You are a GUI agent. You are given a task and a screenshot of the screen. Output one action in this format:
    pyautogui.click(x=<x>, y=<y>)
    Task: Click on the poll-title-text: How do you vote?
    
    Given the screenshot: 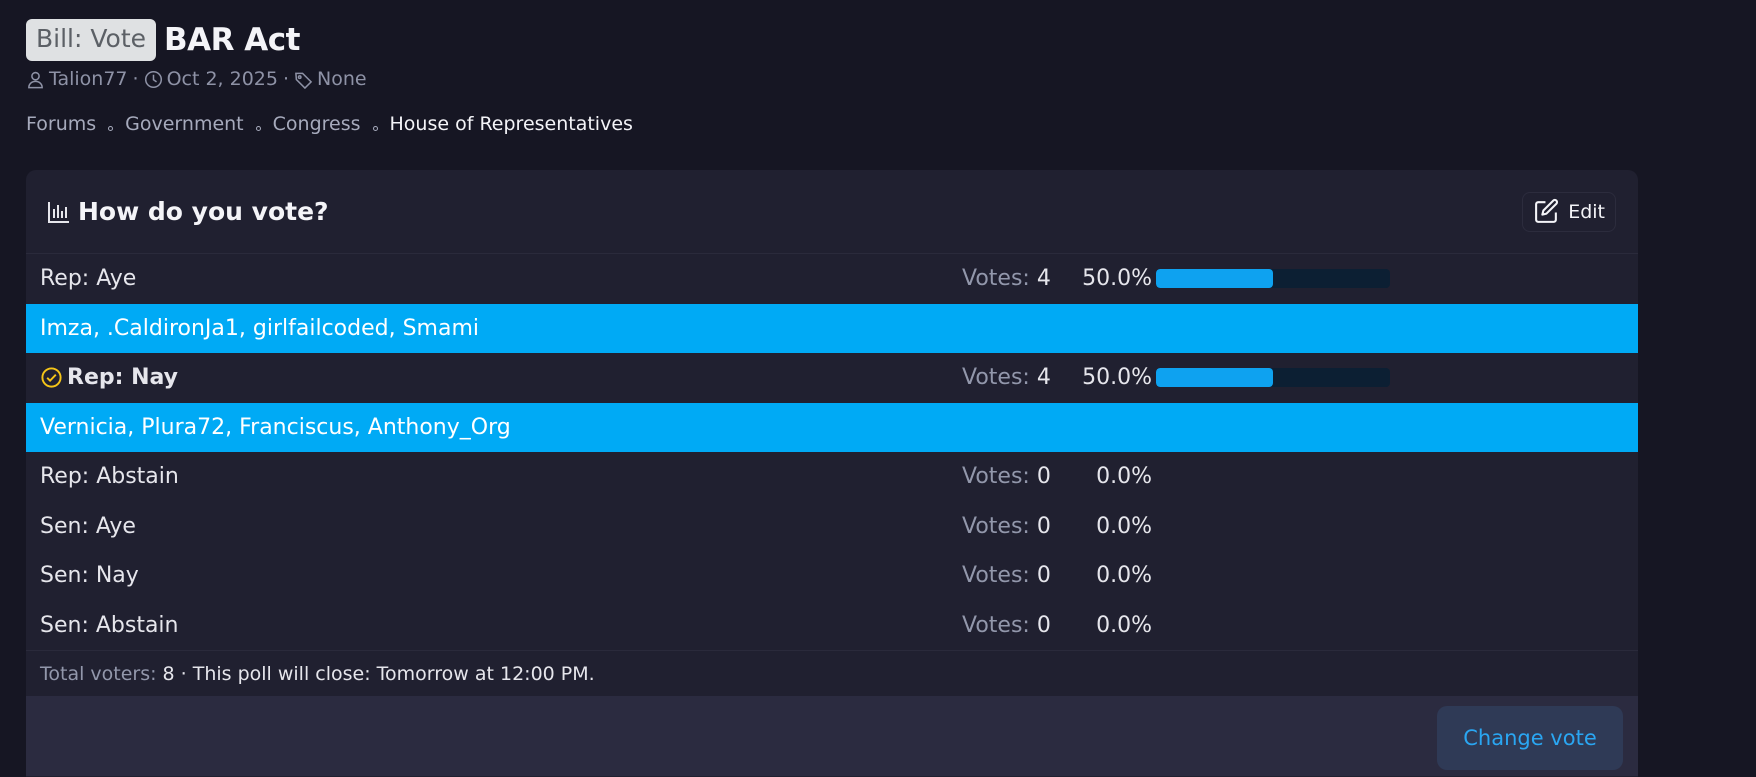 What is the action you would take?
    pyautogui.click(x=203, y=211)
    